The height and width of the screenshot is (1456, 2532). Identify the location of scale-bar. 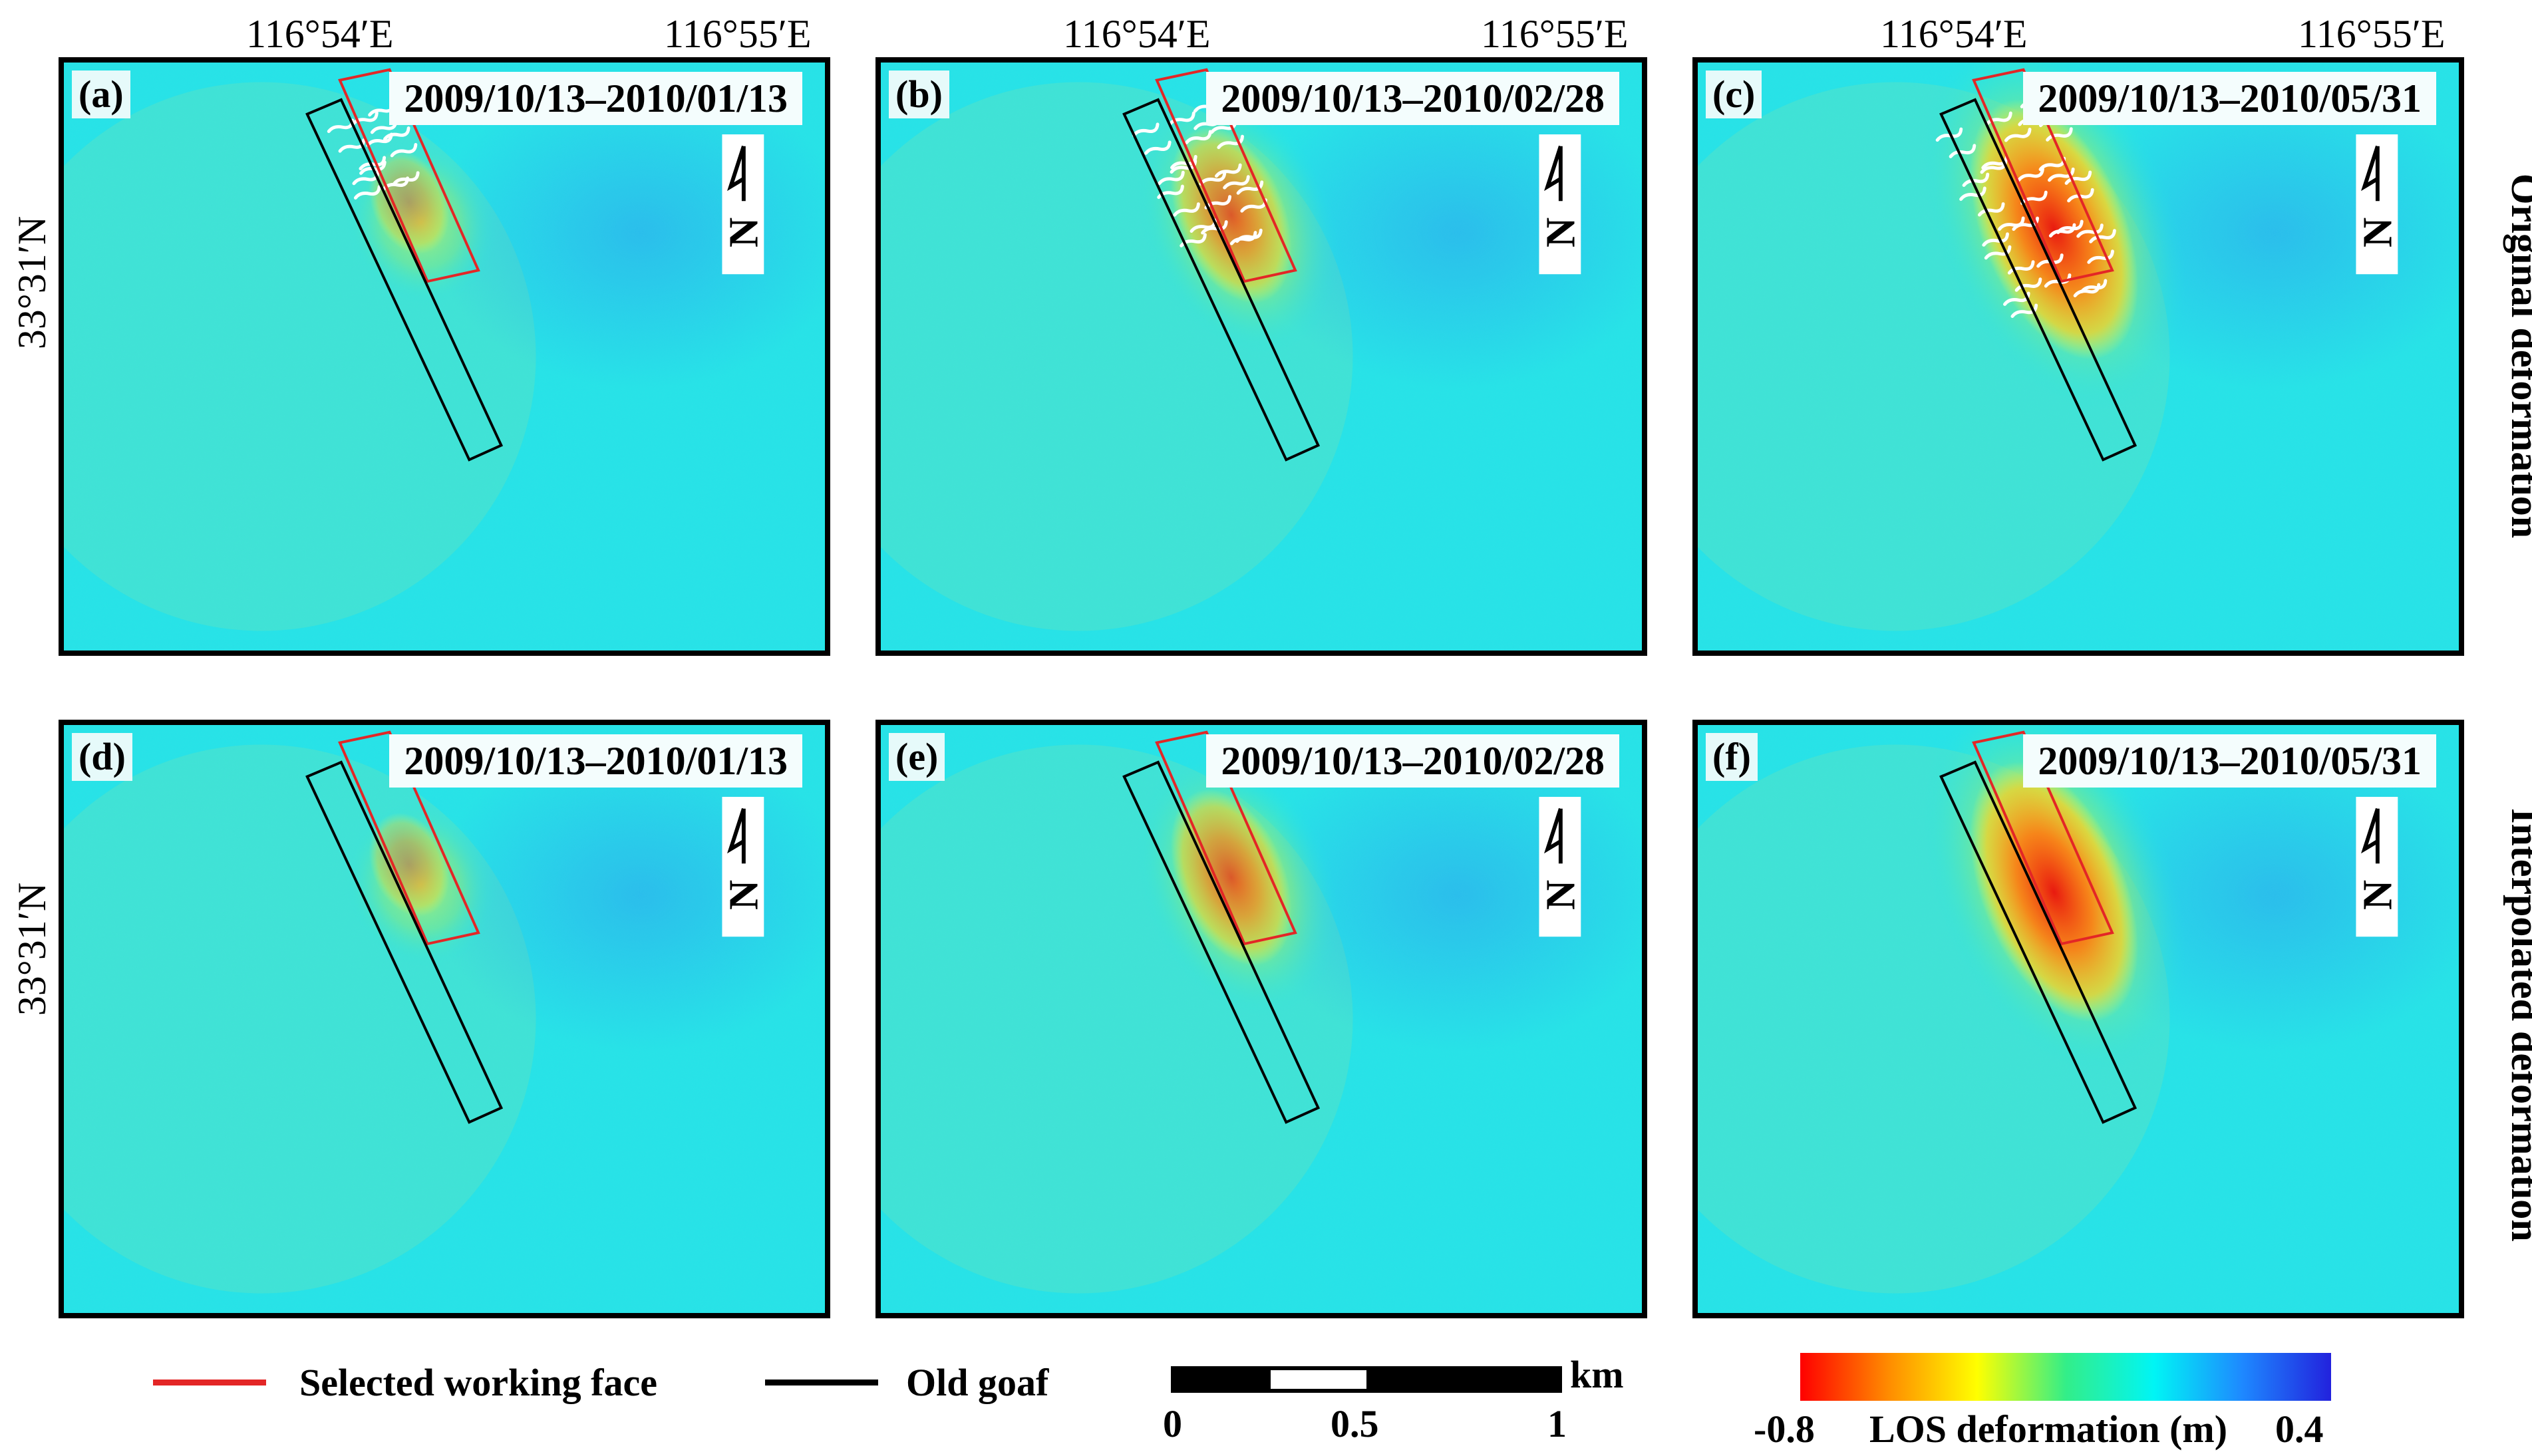
(1367, 1379).